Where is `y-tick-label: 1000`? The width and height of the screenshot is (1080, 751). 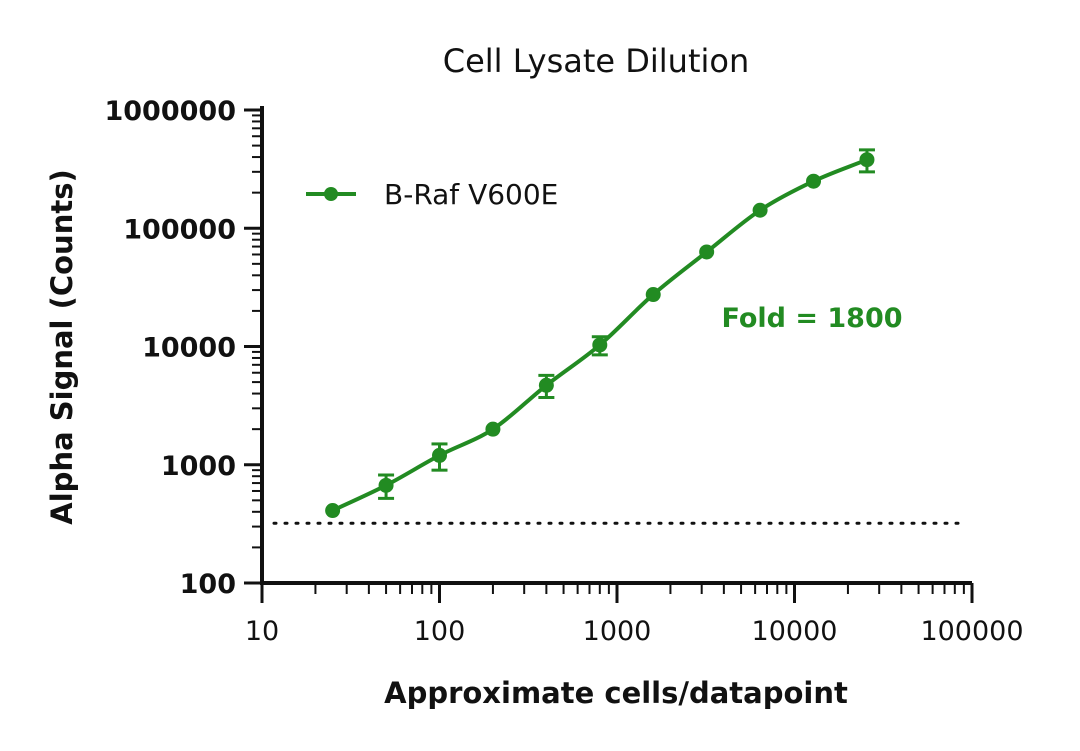
y-tick-label: 1000 is located at coordinates (198, 466).